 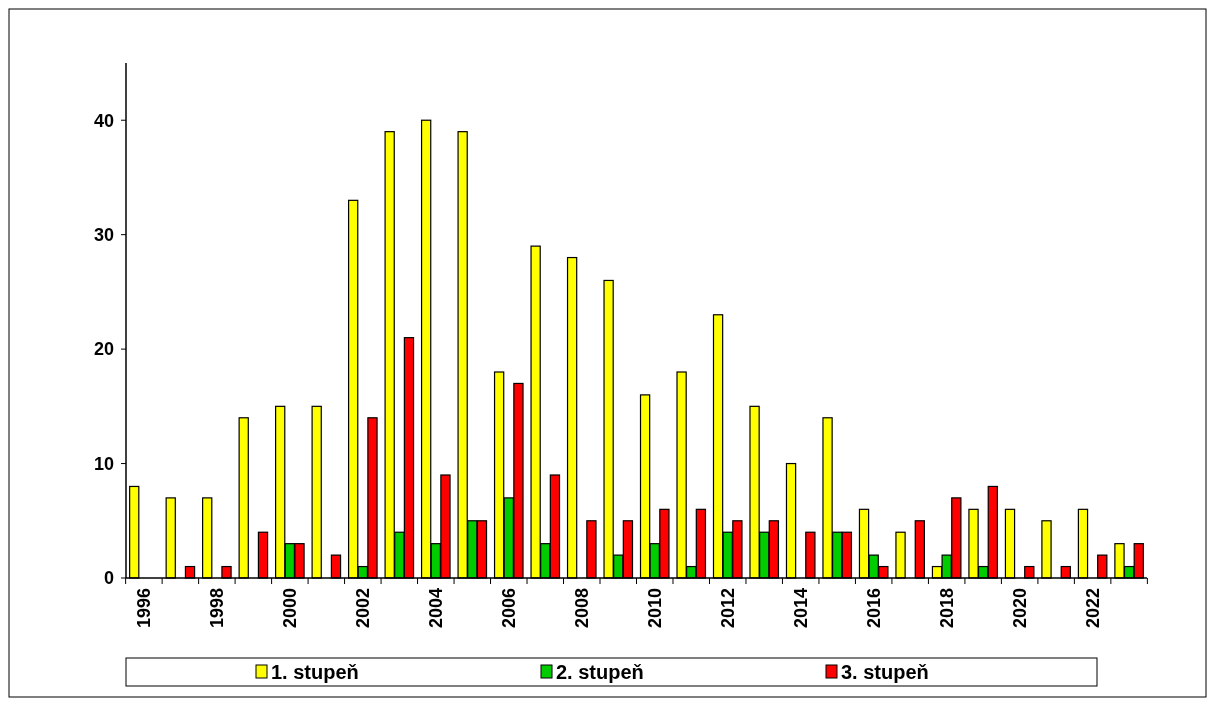 I want to click on y-tick-label: 10, so click(x=103, y=463).